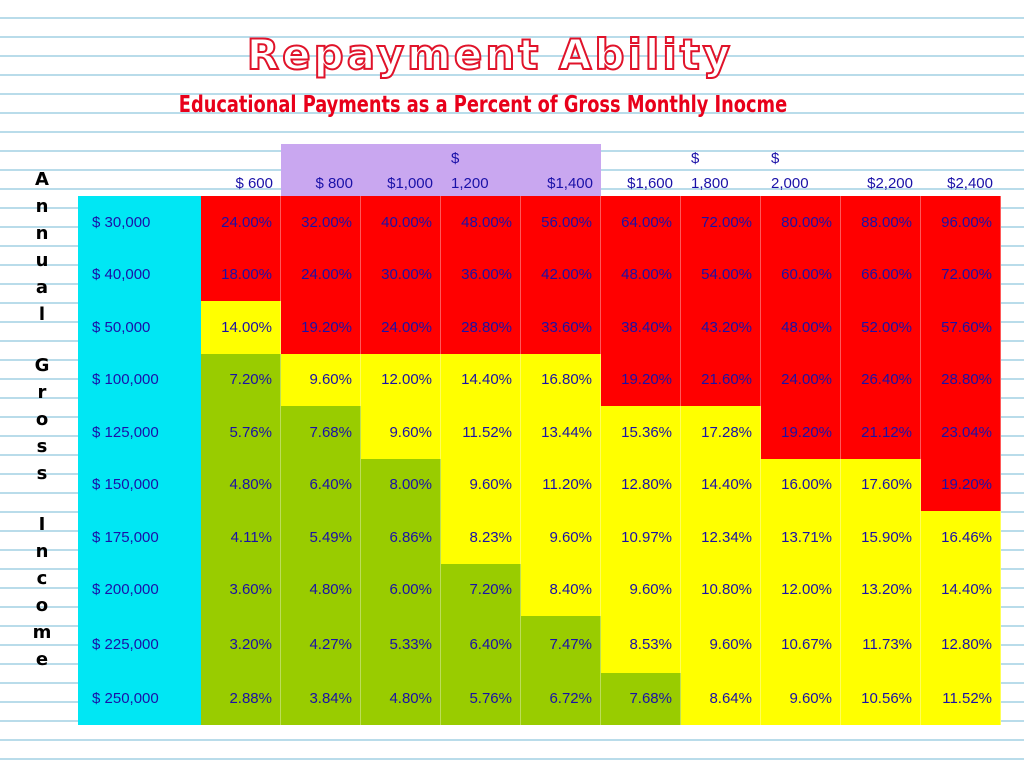 This screenshot has height=768, width=1024. What do you see at coordinates (401, 537) in the screenshot?
I see `percentage-cell: 6.86%` at bounding box center [401, 537].